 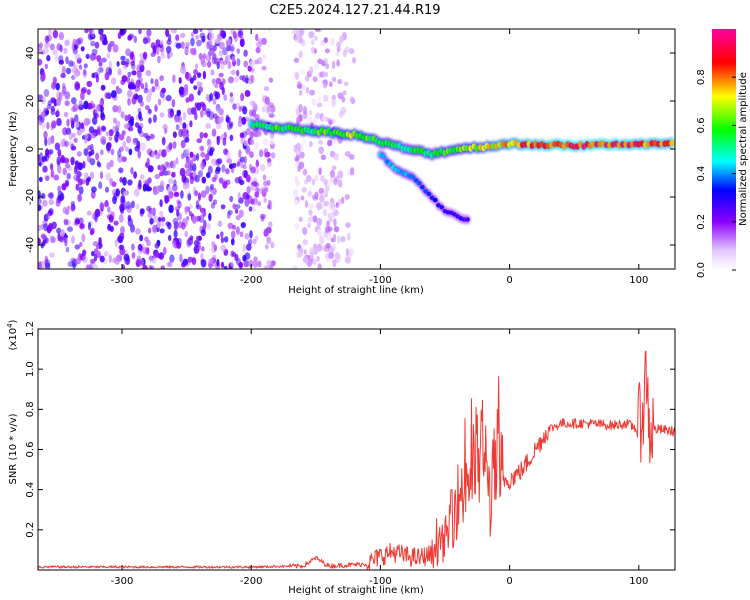 What do you see at coordinates (701, 222) in the screenshot?
I see `colorbar-tick-label: 0.2` at bounding box center [701, 222].